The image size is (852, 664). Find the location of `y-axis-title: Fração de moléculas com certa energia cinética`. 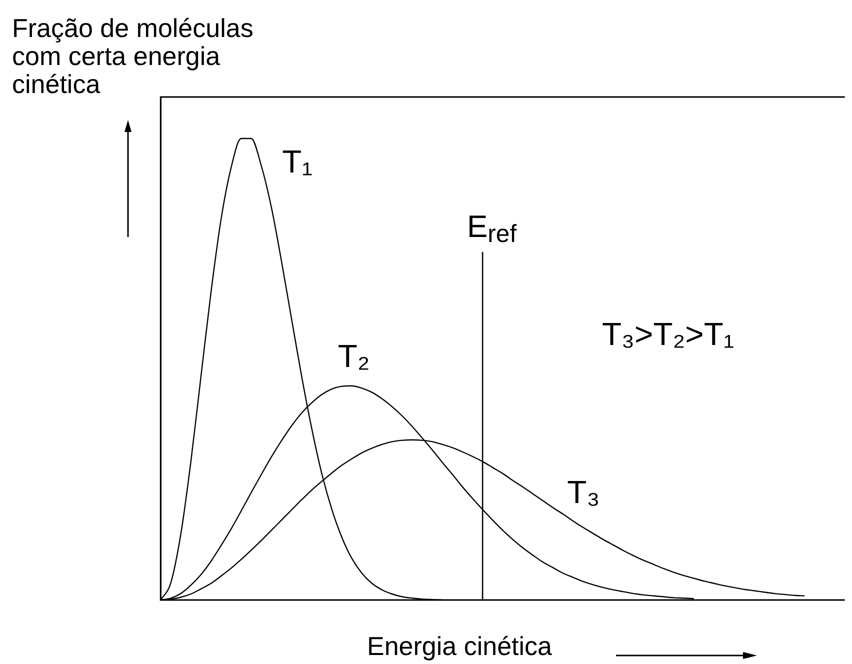

y-axis-title: Fração de moléculas com certa energia cinética is located at coordinates (133, 56).